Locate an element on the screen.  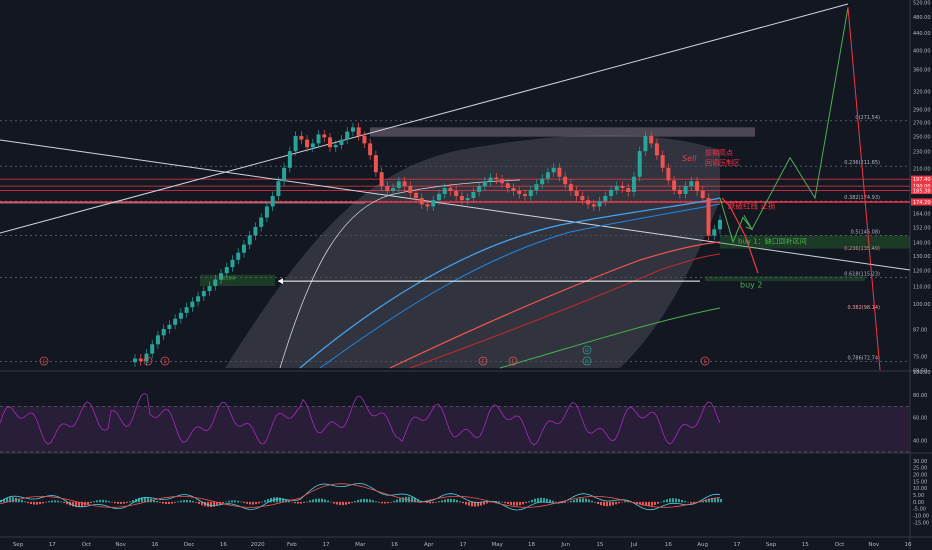
macd-line is located at coordinates (360, 497).